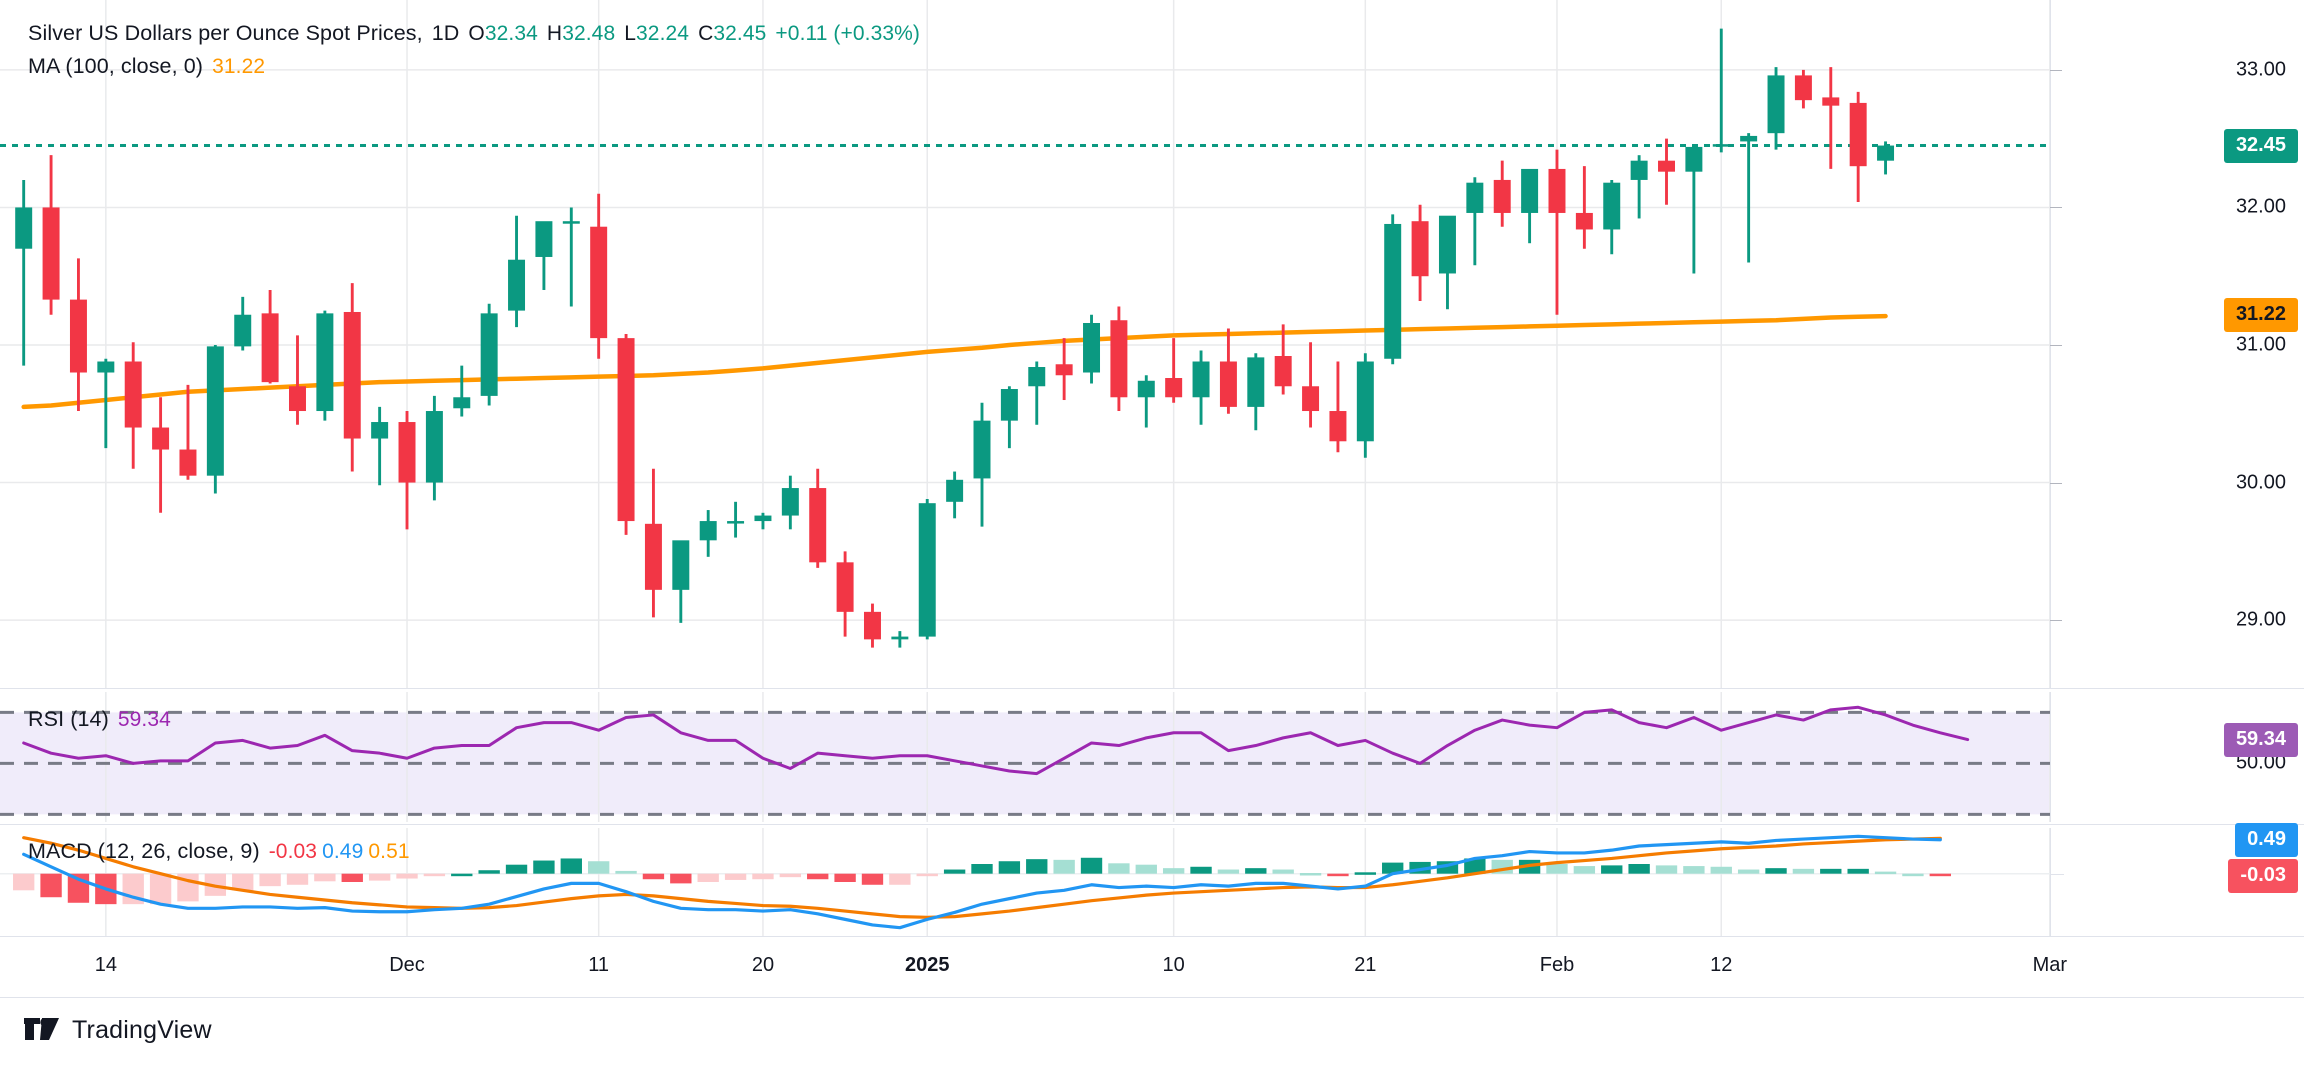 Image resolution: width=2304 pixels, height=1066 pixels. What do you see at coordinates (1025, 936) in the screenshot?
I see `time-axis-top-border` at bounding box center [1025, 936].